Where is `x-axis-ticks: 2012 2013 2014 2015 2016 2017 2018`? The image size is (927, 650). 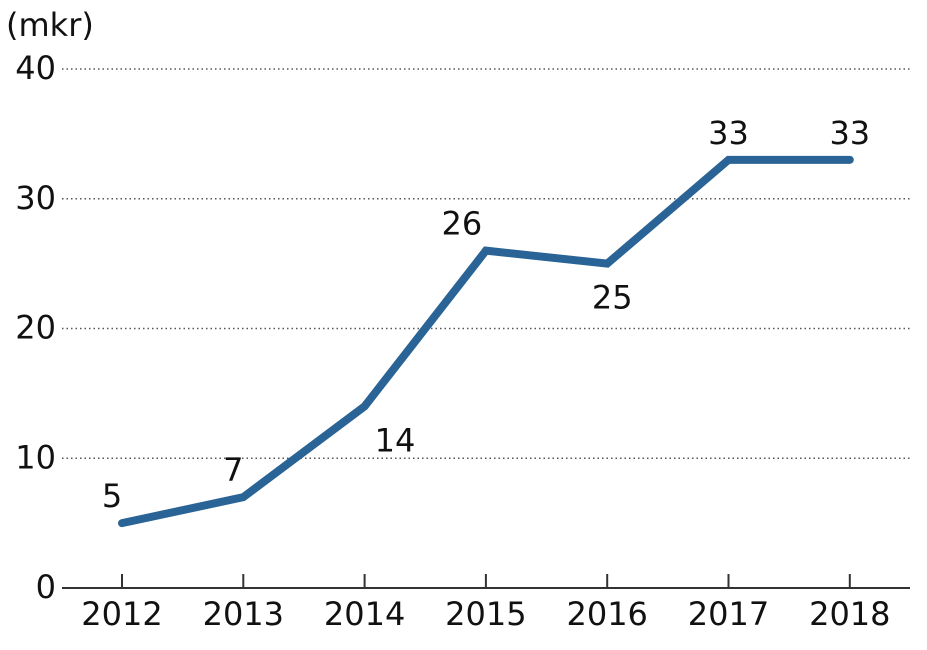
x-axis-ticks: 2012 2013 2014 2015 2016 2017 2018 is located at coordinates (486, 603).